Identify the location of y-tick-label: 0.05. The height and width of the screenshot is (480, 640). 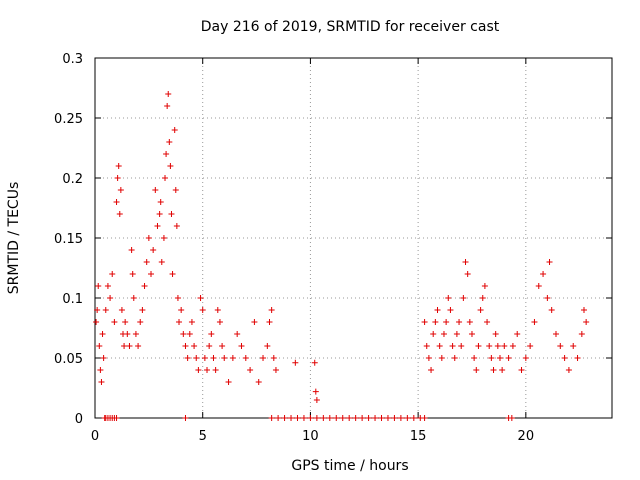
(68, 359).